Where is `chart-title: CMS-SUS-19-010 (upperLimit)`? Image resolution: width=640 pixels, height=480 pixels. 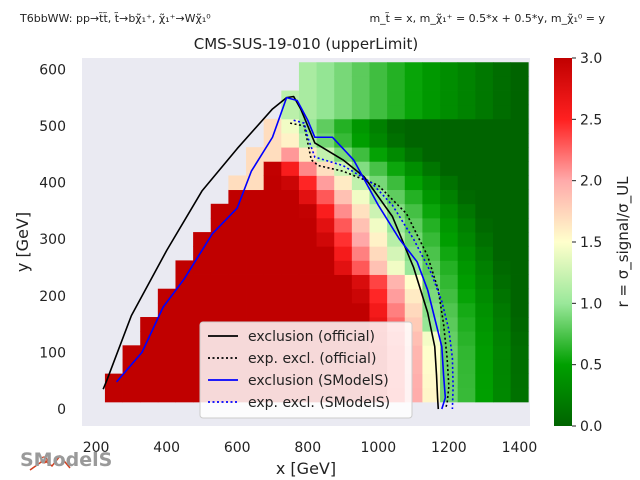 chart-title: CMS-SUS-19-010 (upperLimit) is located at coordinates (306, 44).